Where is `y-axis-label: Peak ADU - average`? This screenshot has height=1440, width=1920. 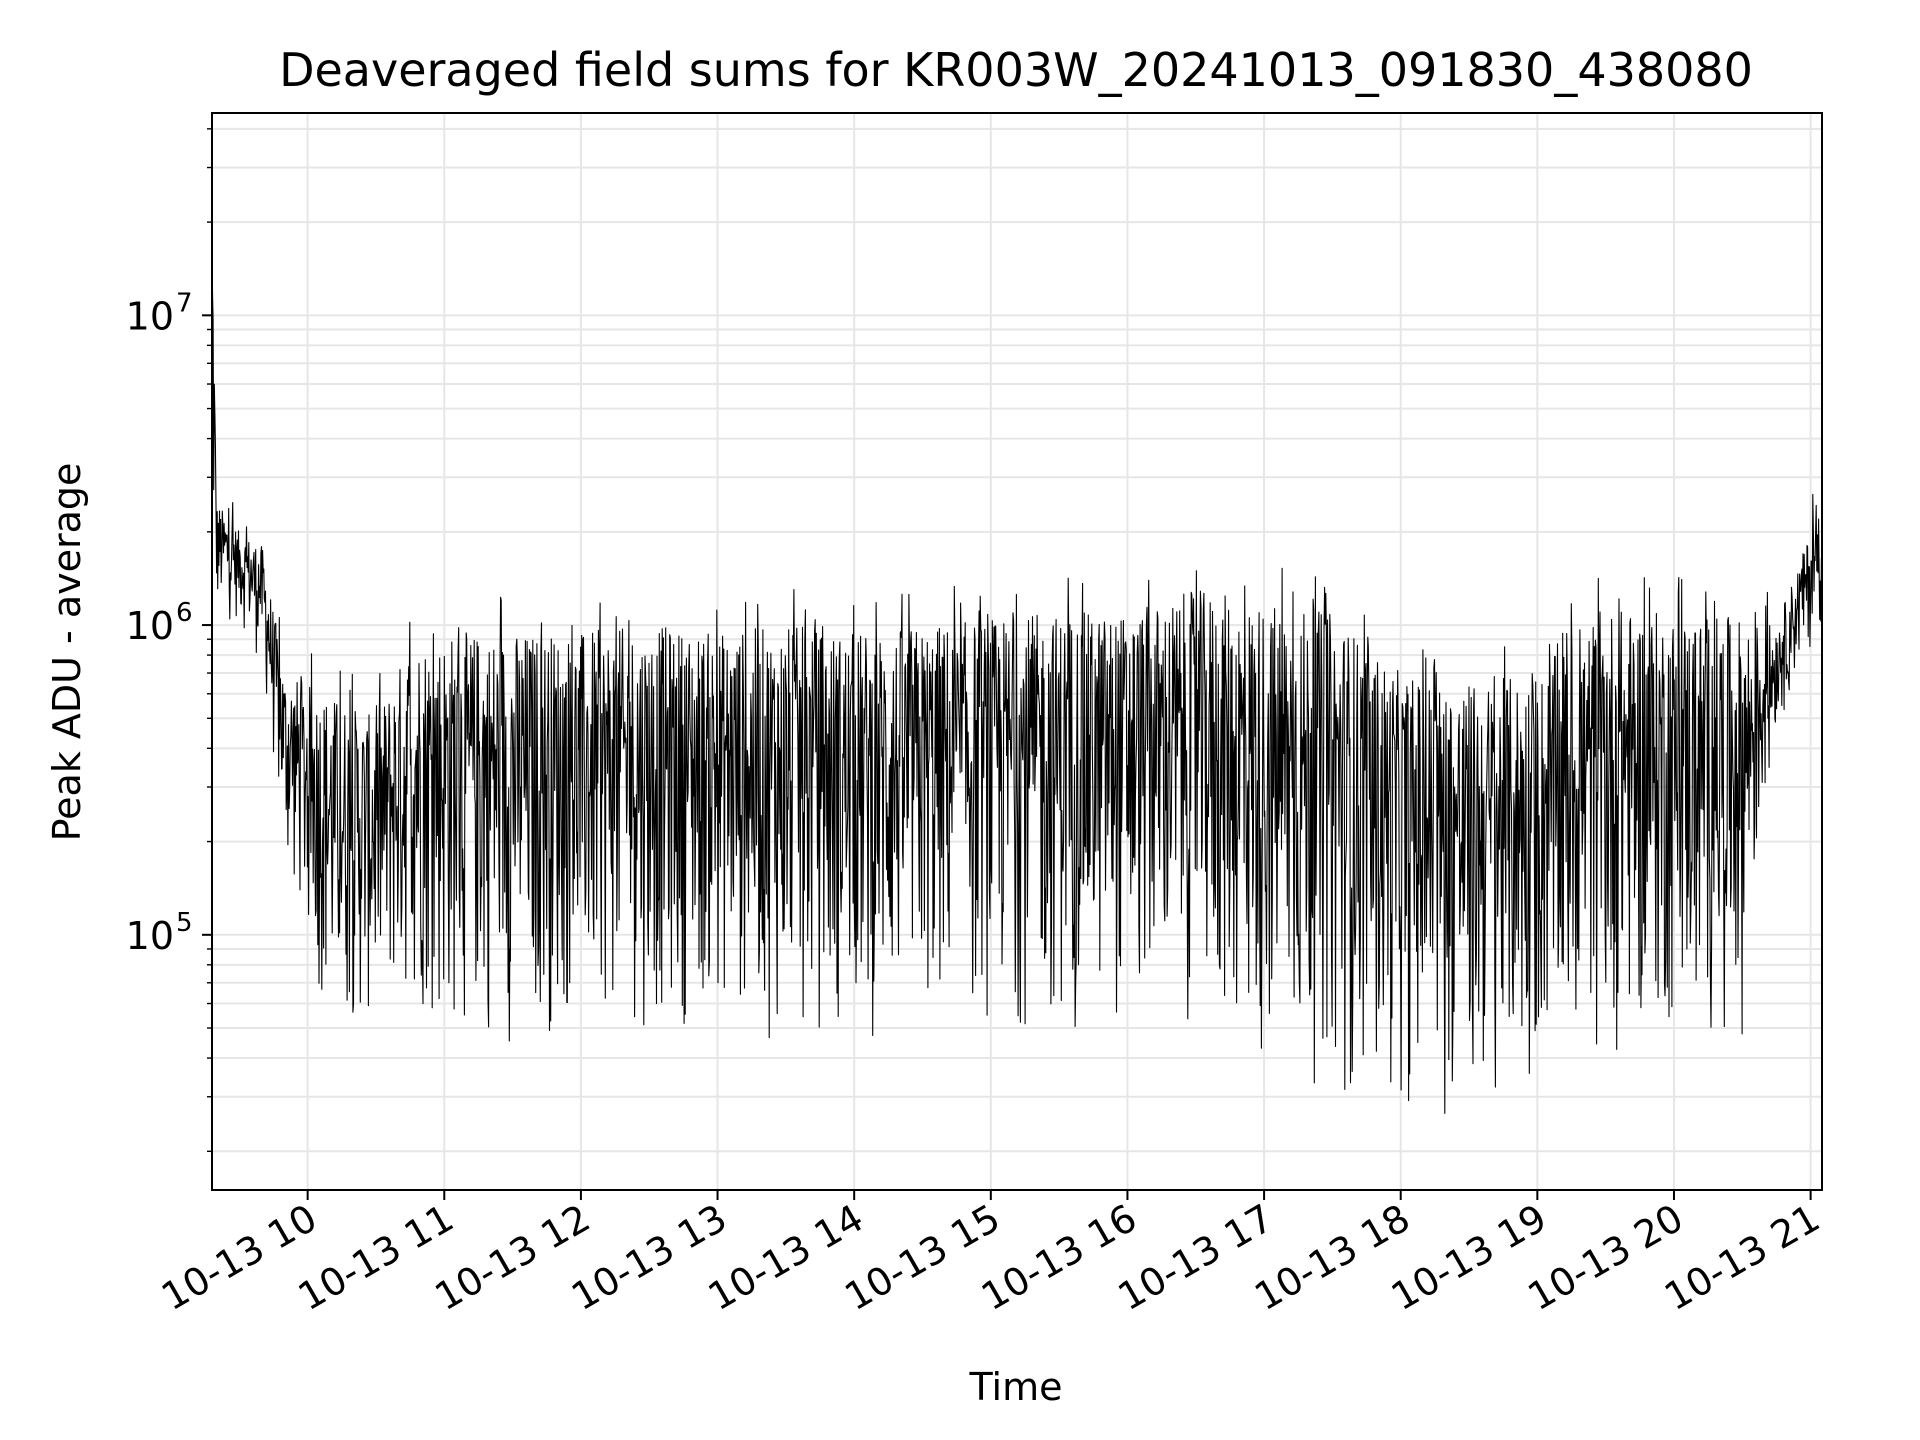
y-axis-label: Peak ADU - average is located at coordinates (67, 652).